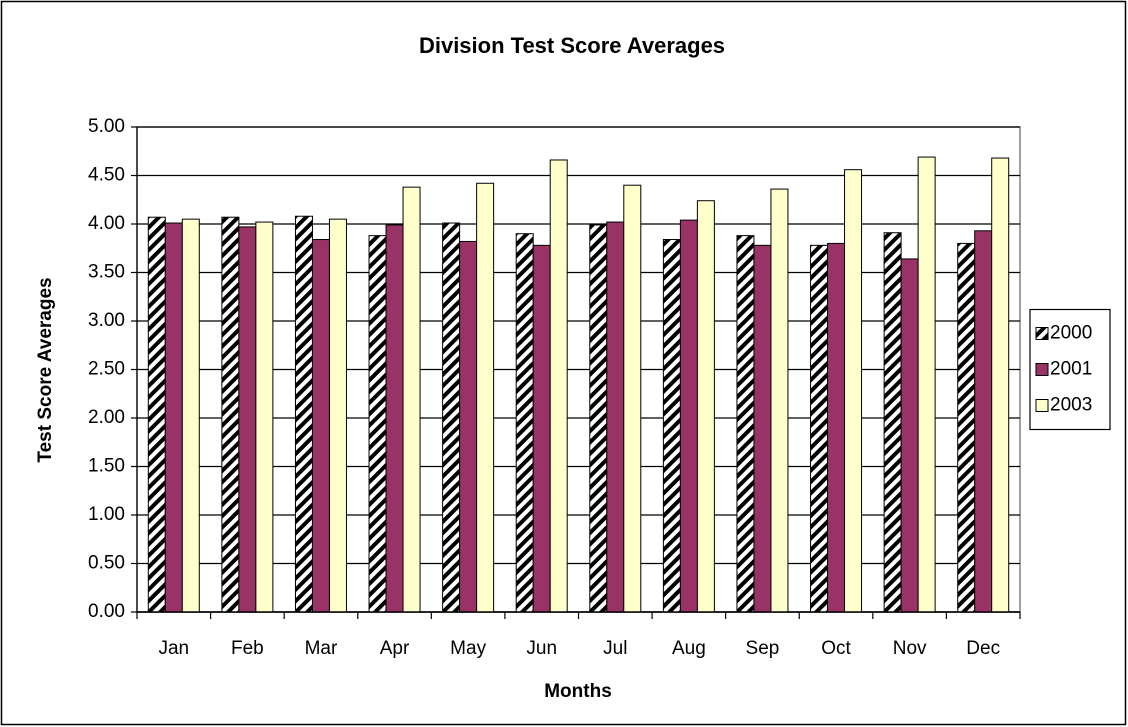  What do you see at coordinates (106, 320) in the screenshot?
I see `y-tick-label: 3.00` at bounding box center [106, 320].